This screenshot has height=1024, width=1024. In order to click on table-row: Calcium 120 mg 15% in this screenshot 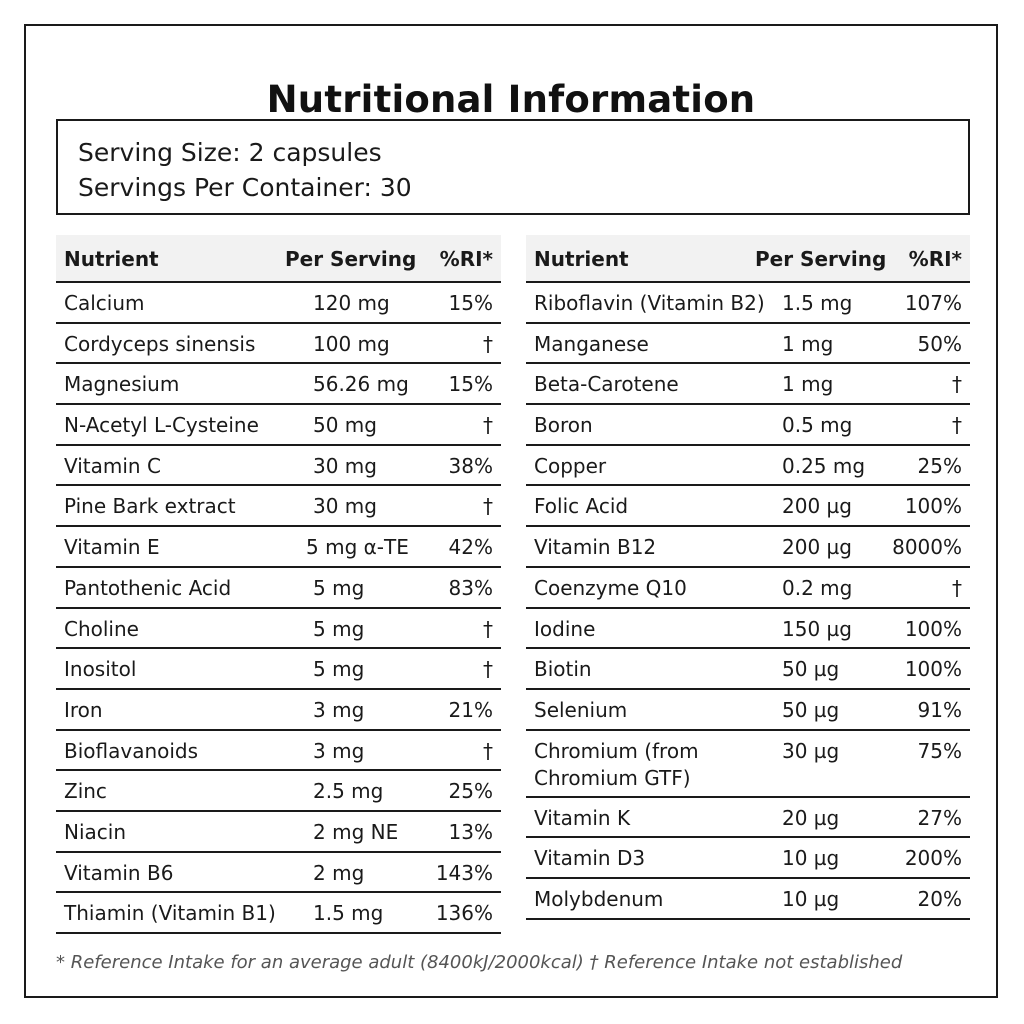, I will do `click(278, 303)`.